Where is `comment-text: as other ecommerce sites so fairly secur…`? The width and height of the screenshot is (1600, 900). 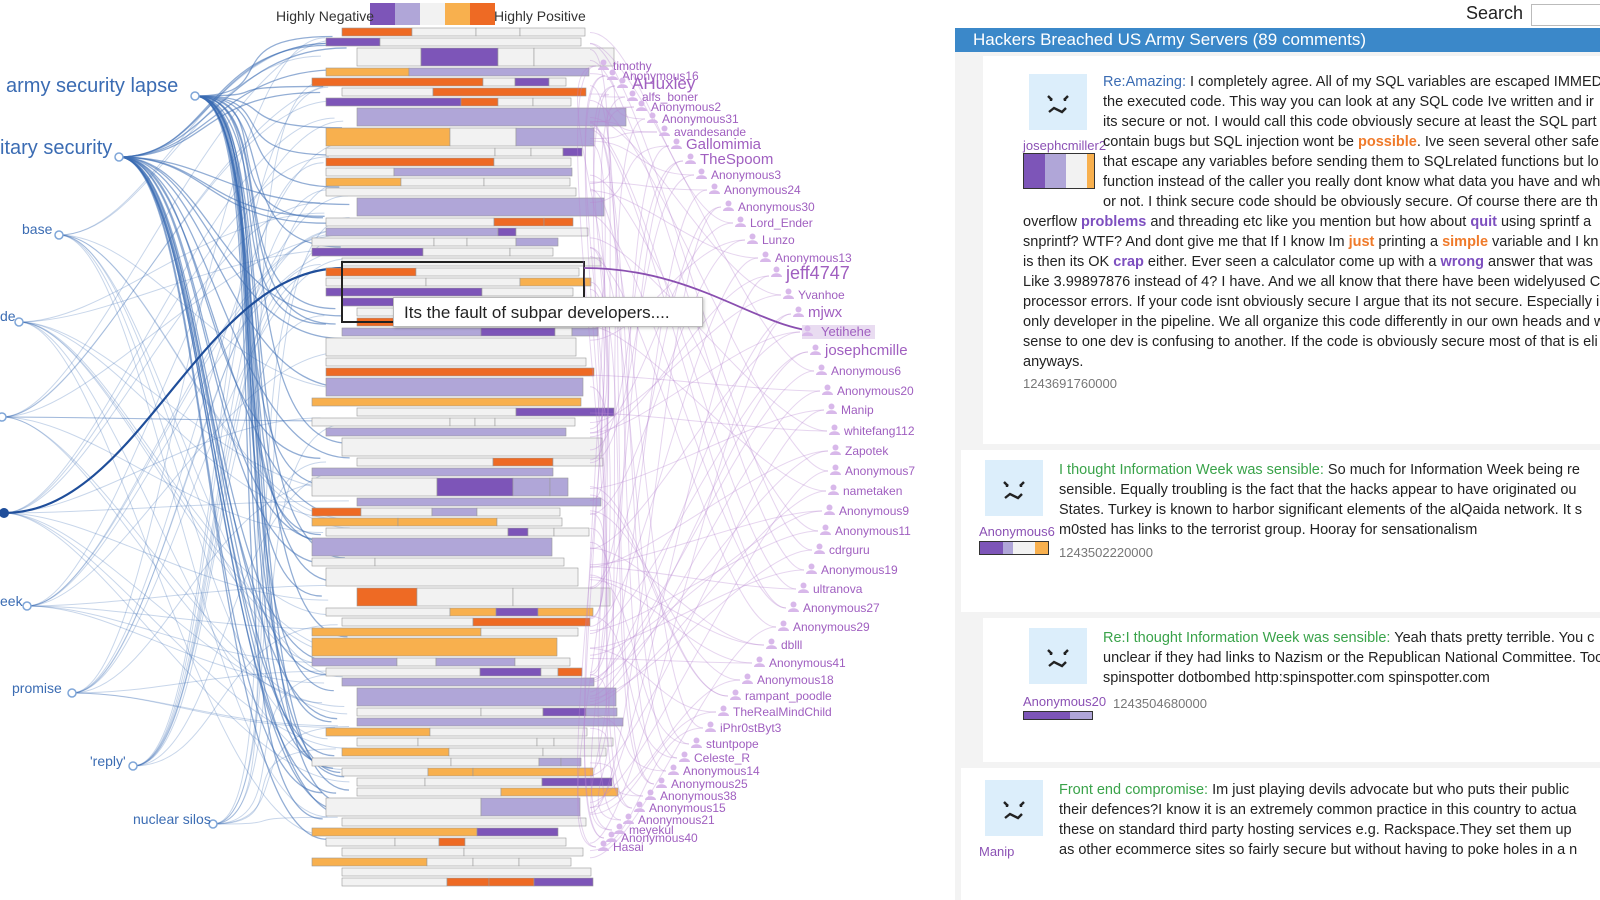
comment-text: as other ecommerce sites so fairly secur… is located at coordinates (1318, 850).